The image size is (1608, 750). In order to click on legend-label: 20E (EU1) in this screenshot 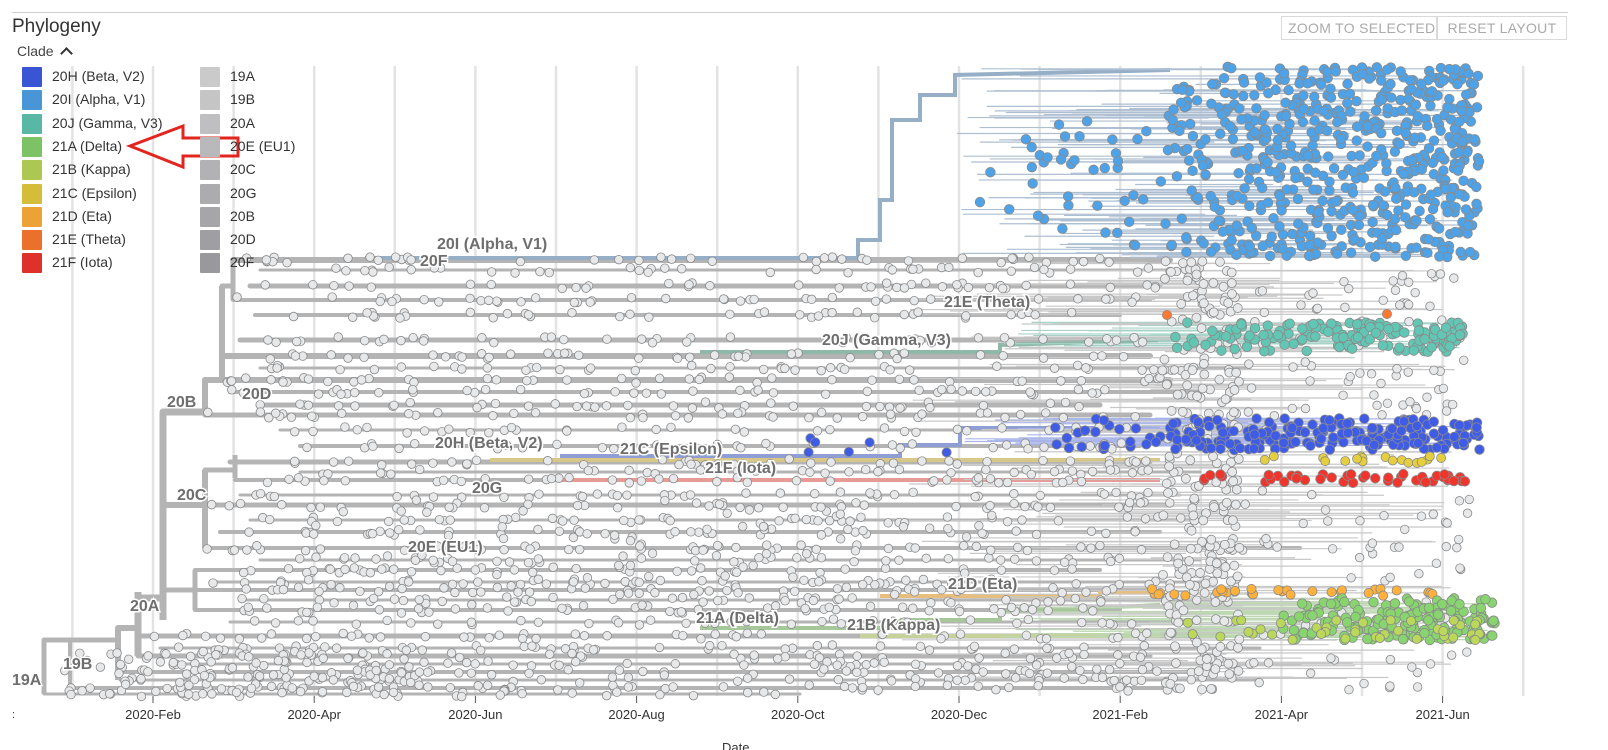, I will do `click(263, 145)`.